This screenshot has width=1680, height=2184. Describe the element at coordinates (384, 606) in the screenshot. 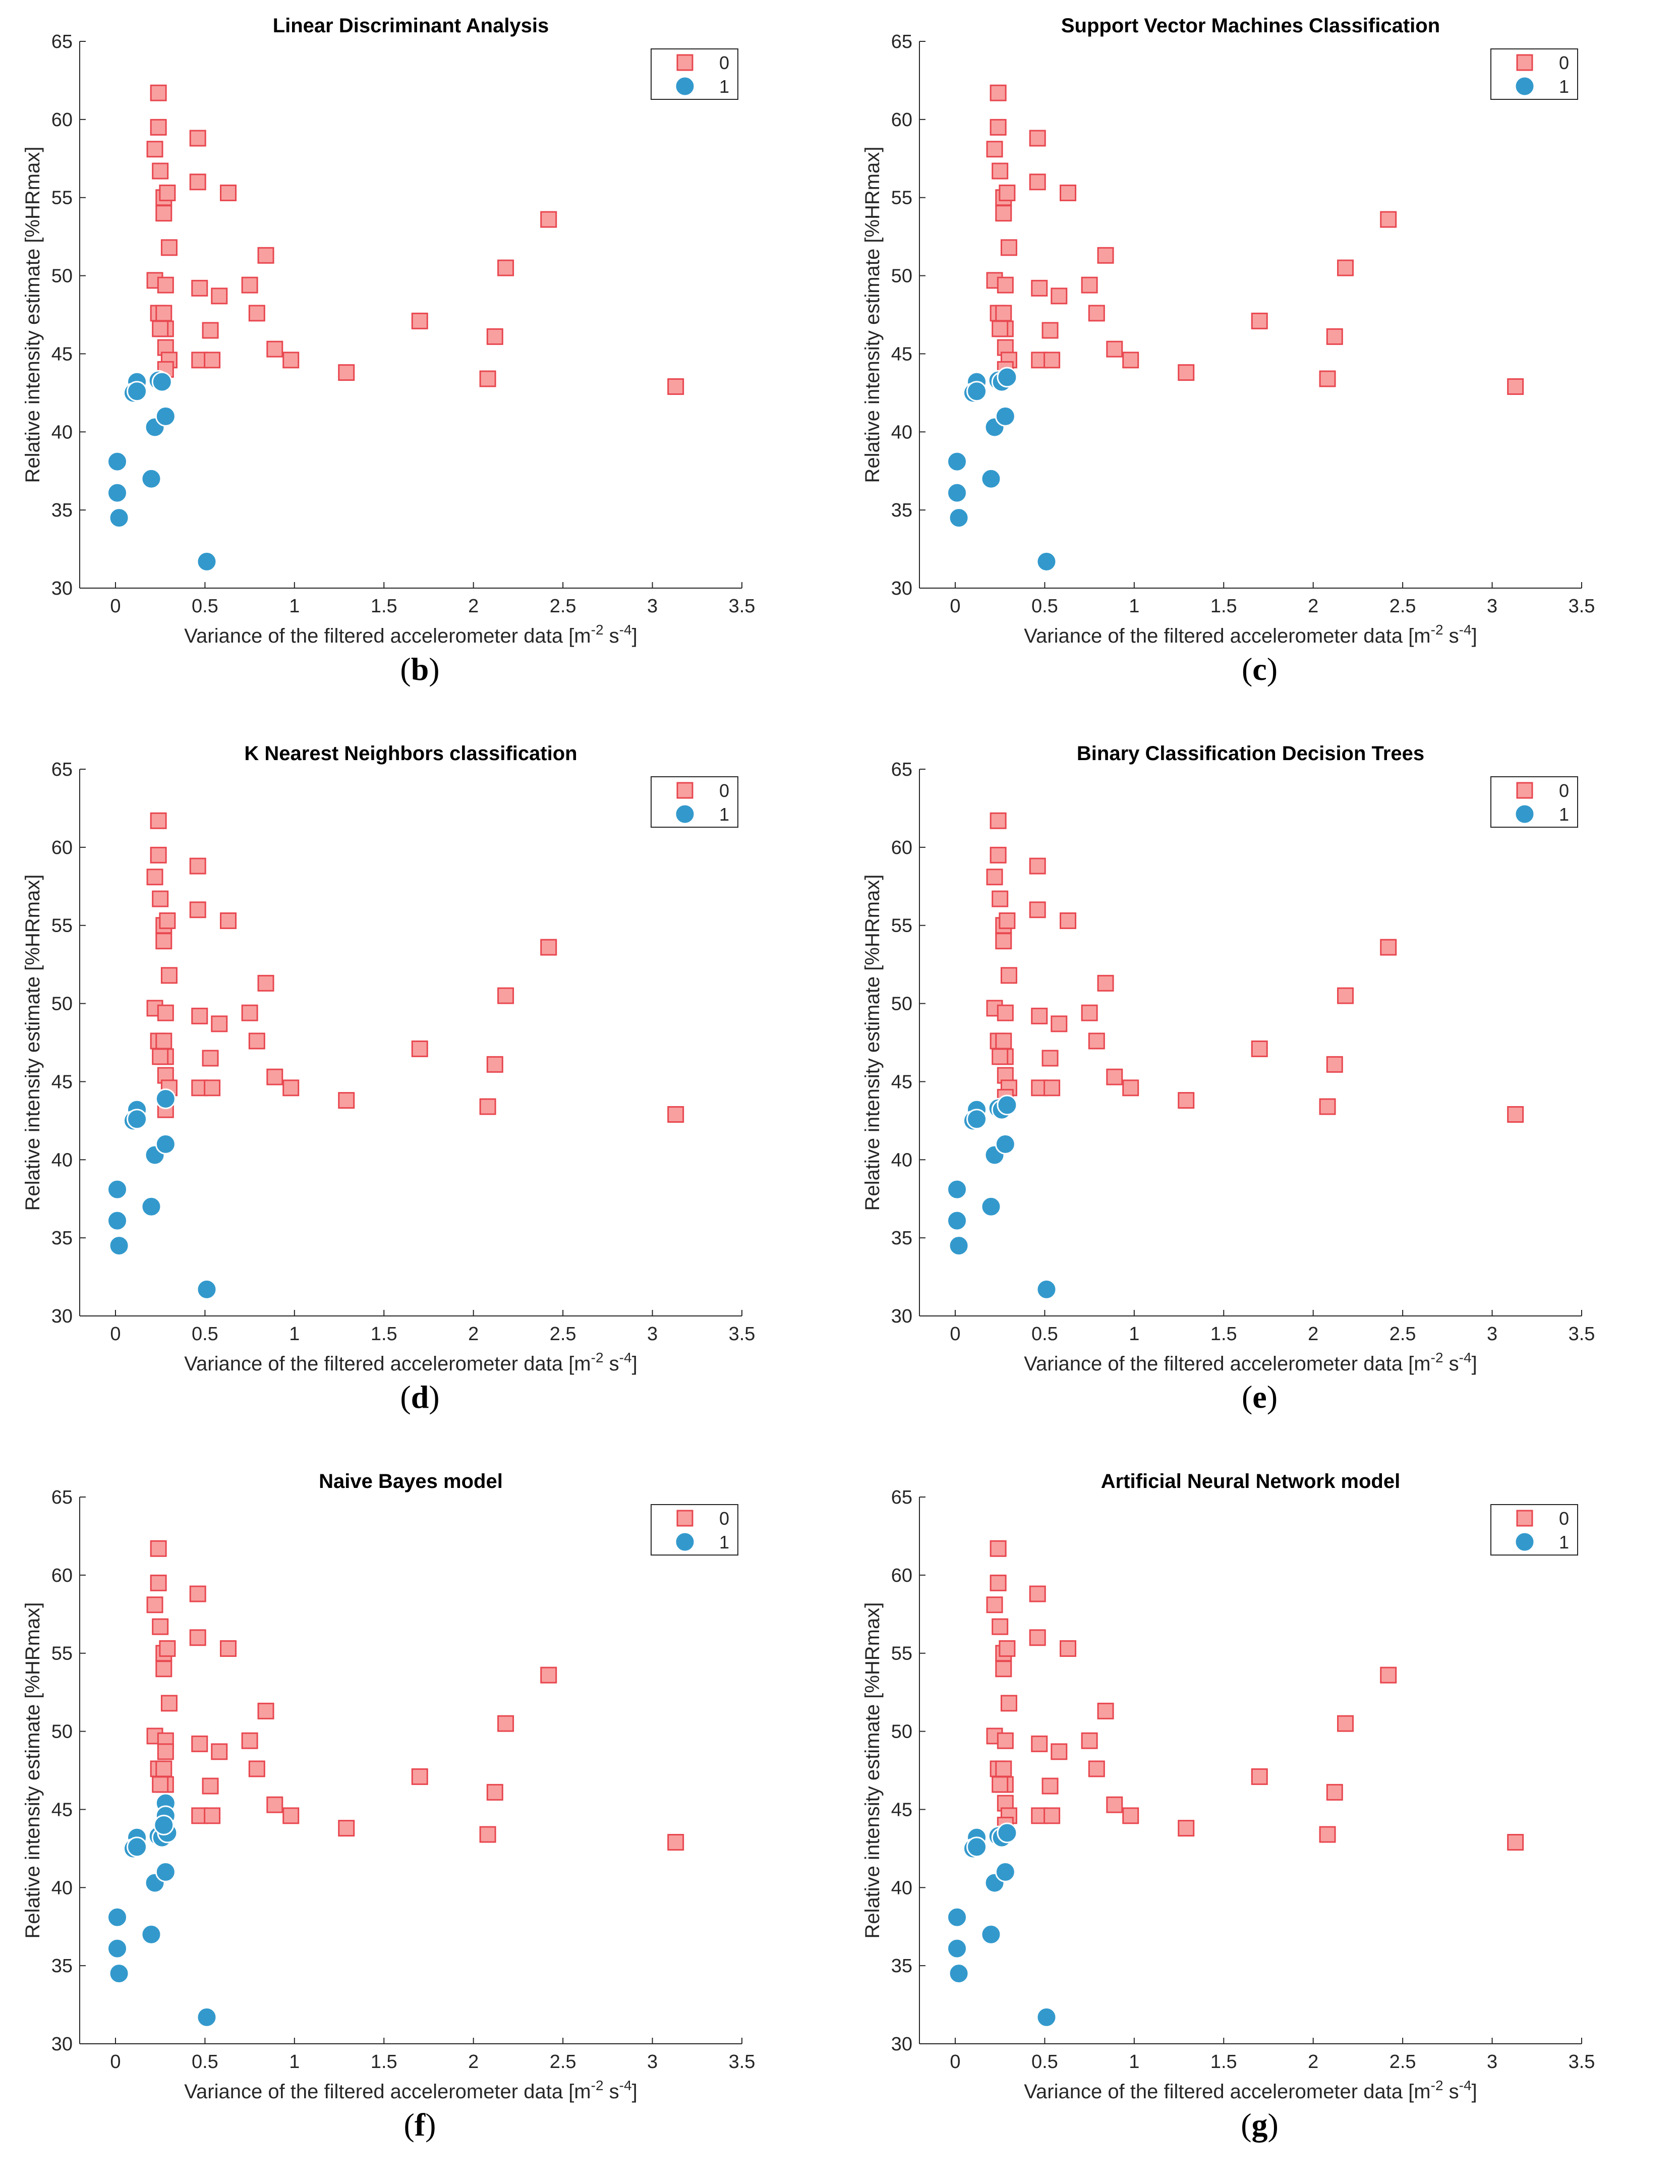

I see `x-tick-label: 1.5` at that location.